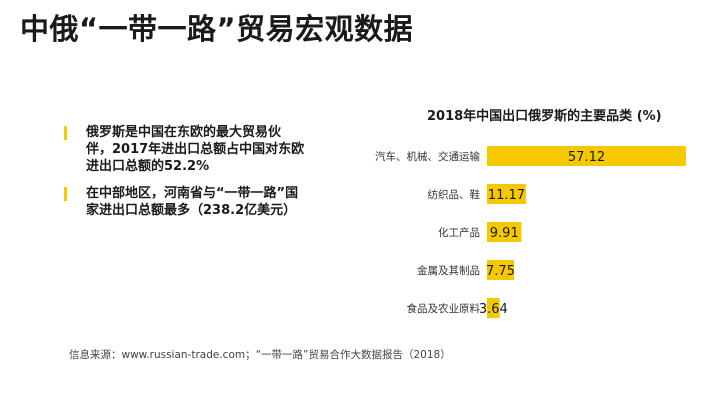 This screenshot has height=403, width=721. I want to click on value-label: 11.17, so click(506, 195).